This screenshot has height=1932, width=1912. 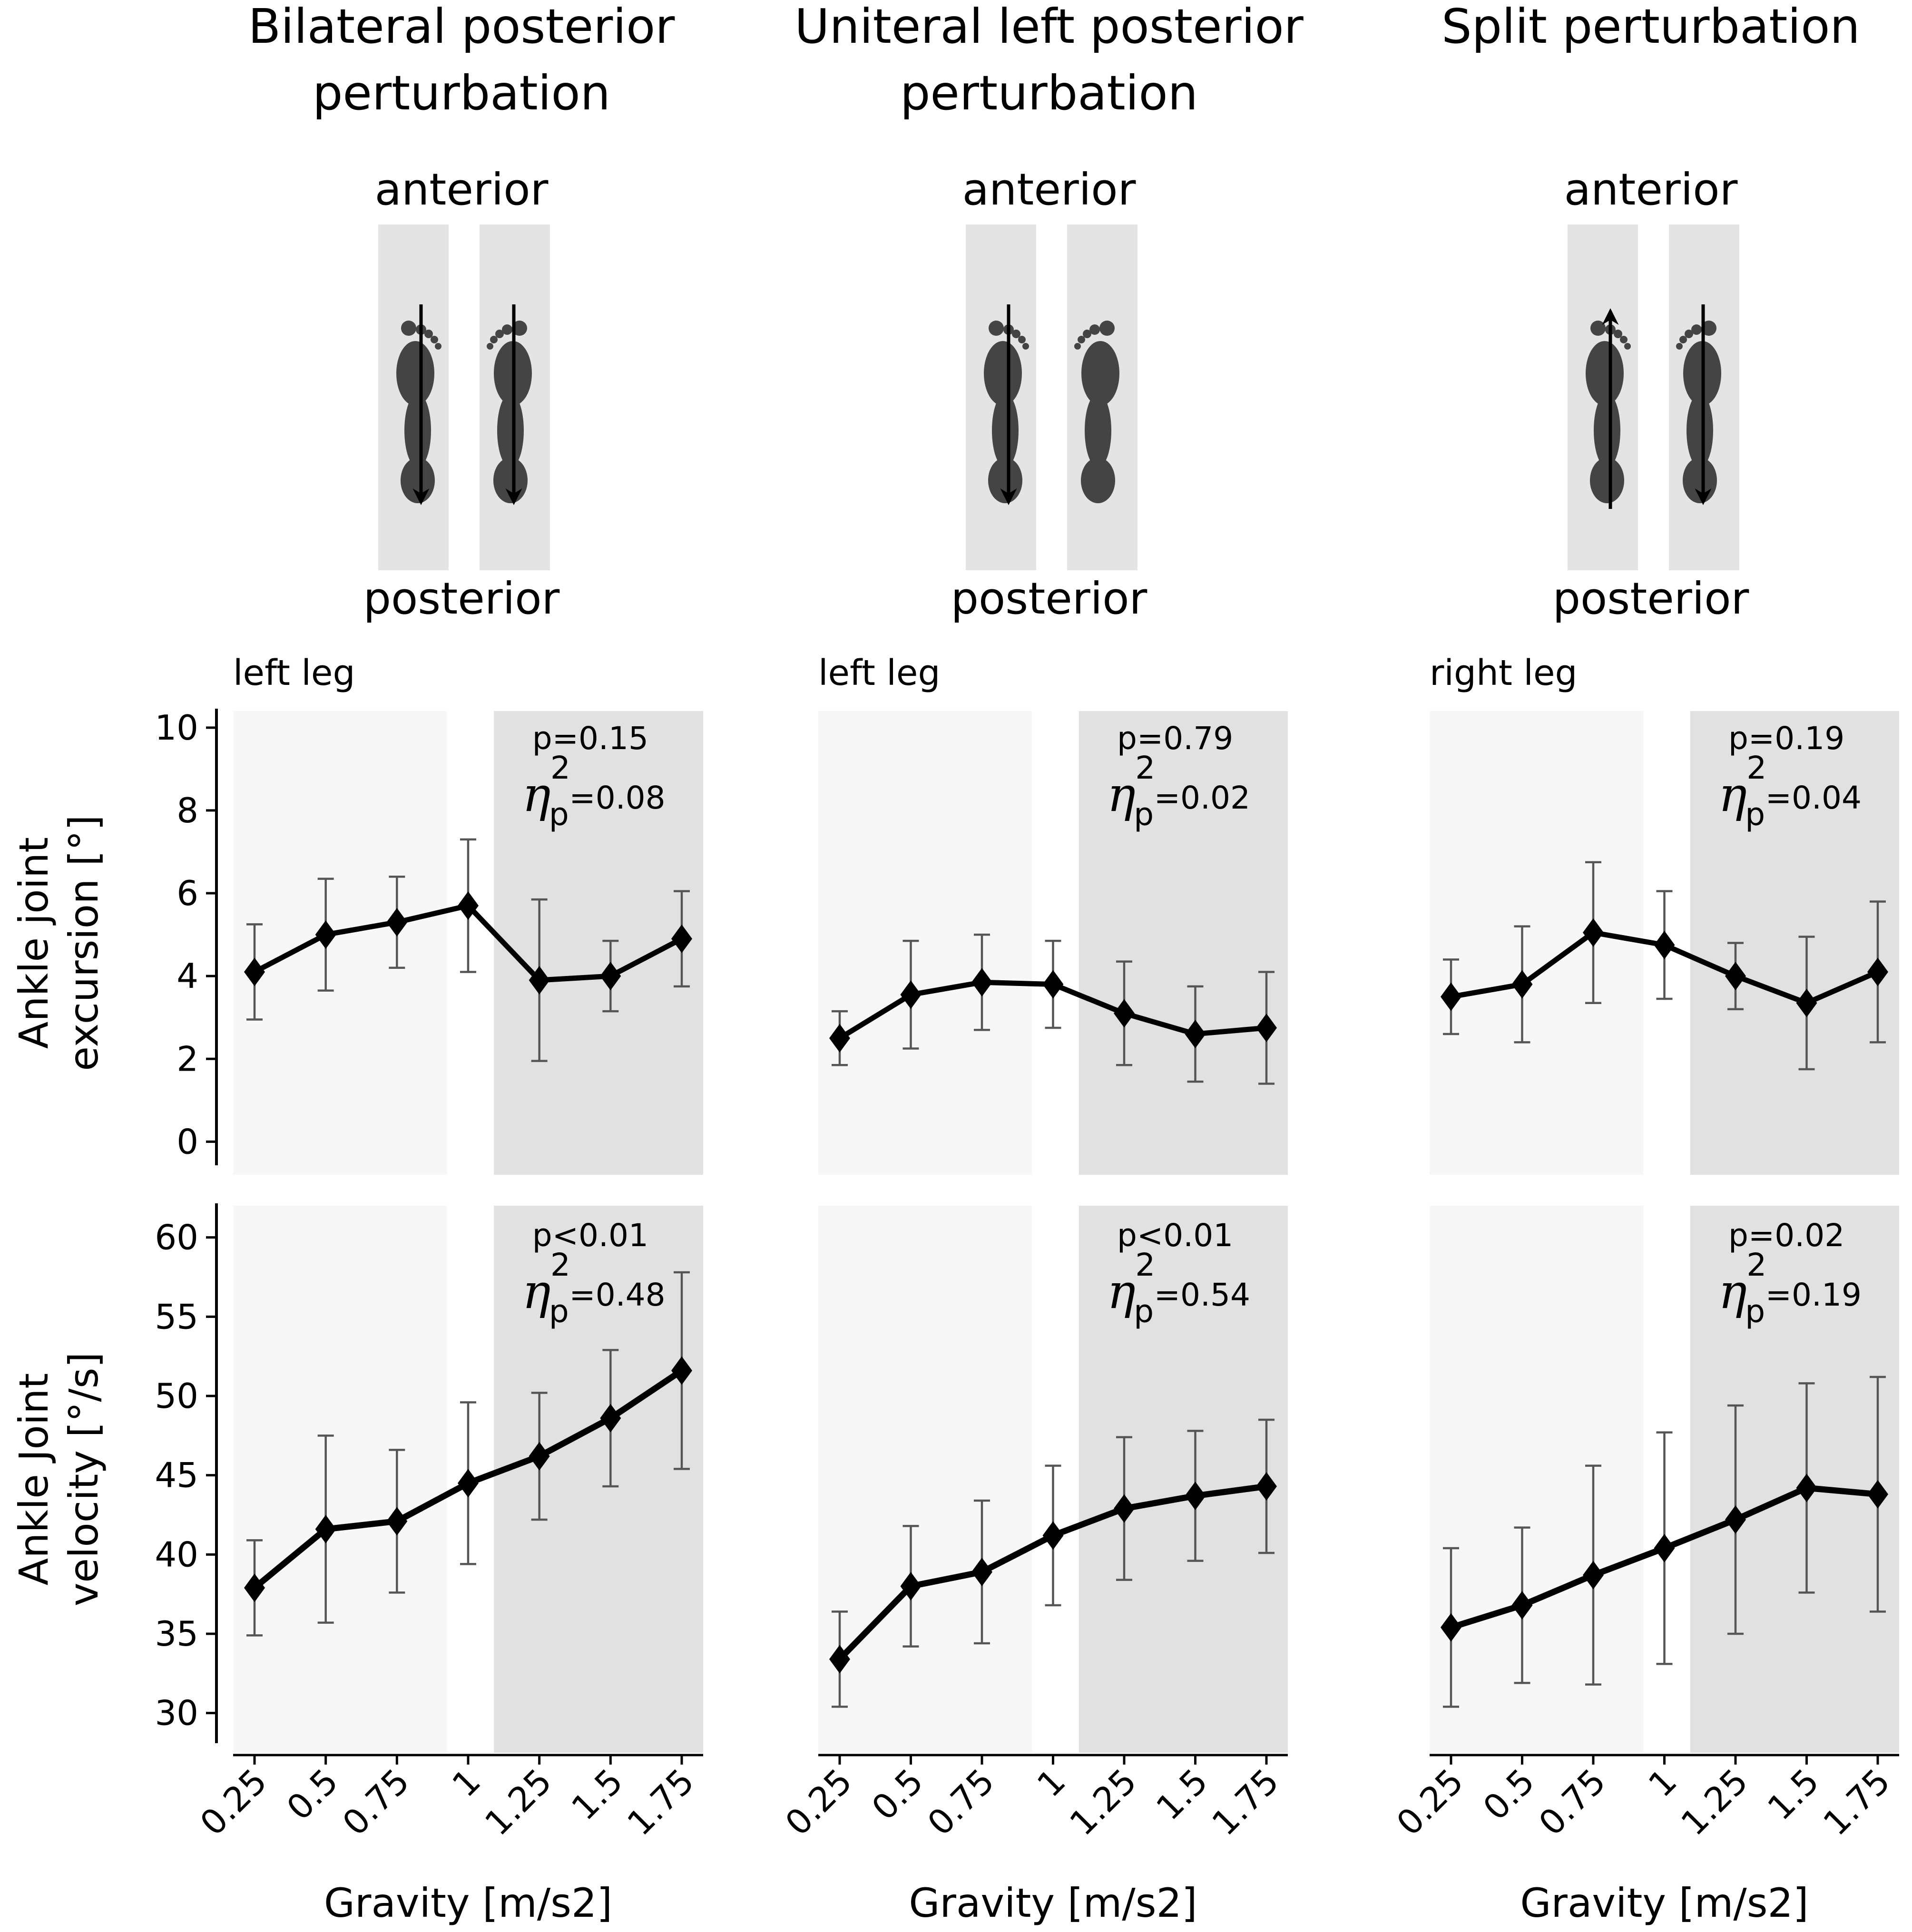 What do you see at coordinates (33, 943) in the screenshot?
I see `y-axis-label: Ankle joint` at bounding box center [33, 943].